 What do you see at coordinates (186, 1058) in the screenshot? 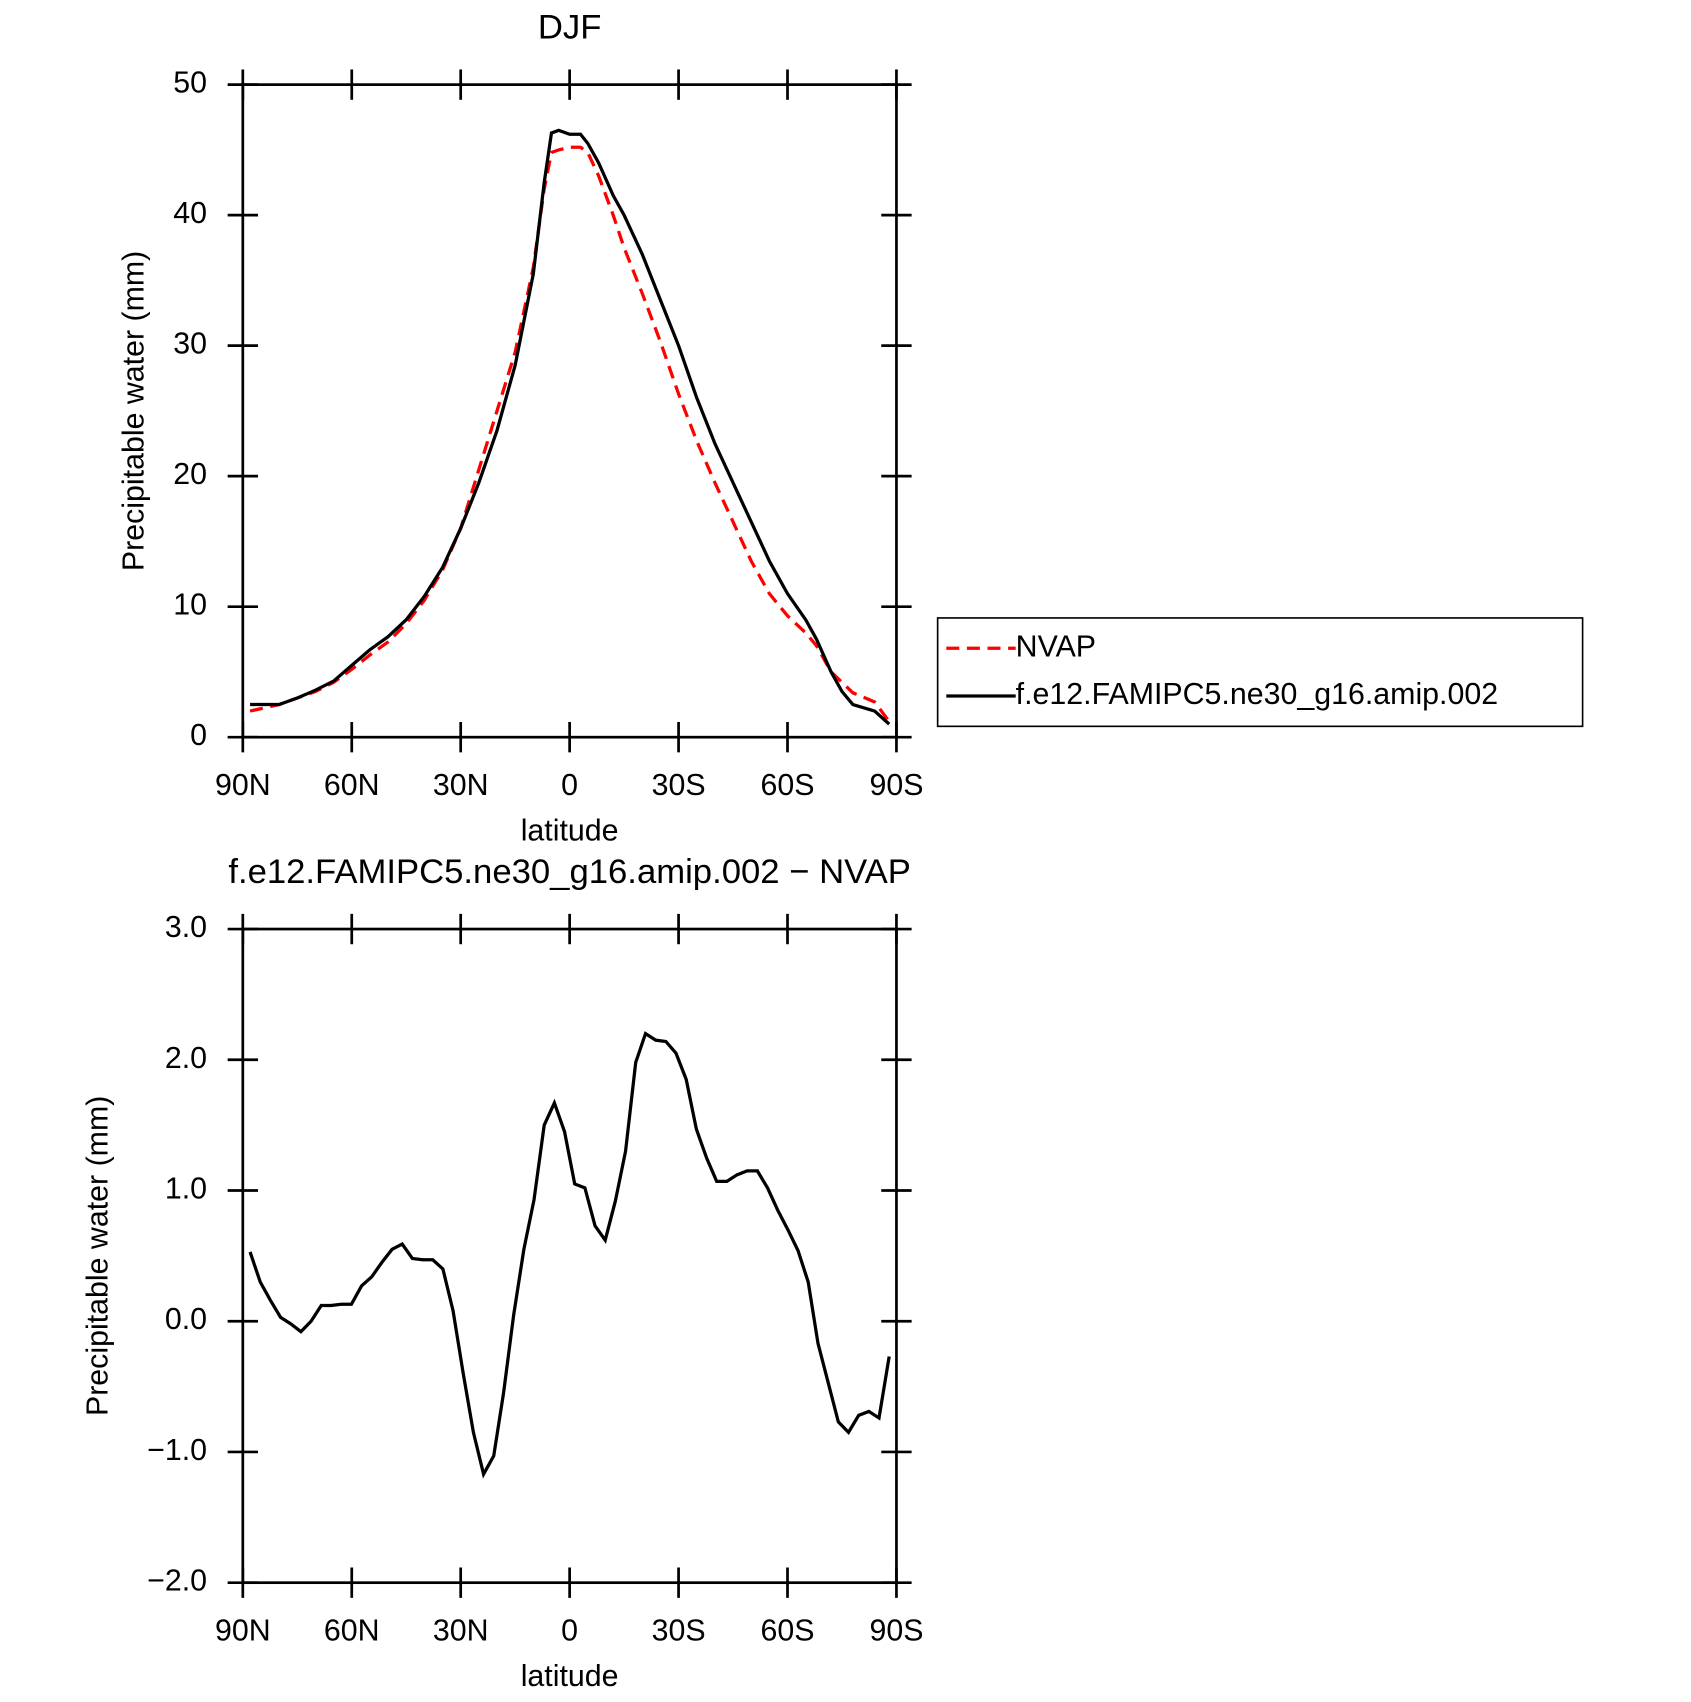
I see `y-tick-label: 2.0` at bounding box center [186, 1058].